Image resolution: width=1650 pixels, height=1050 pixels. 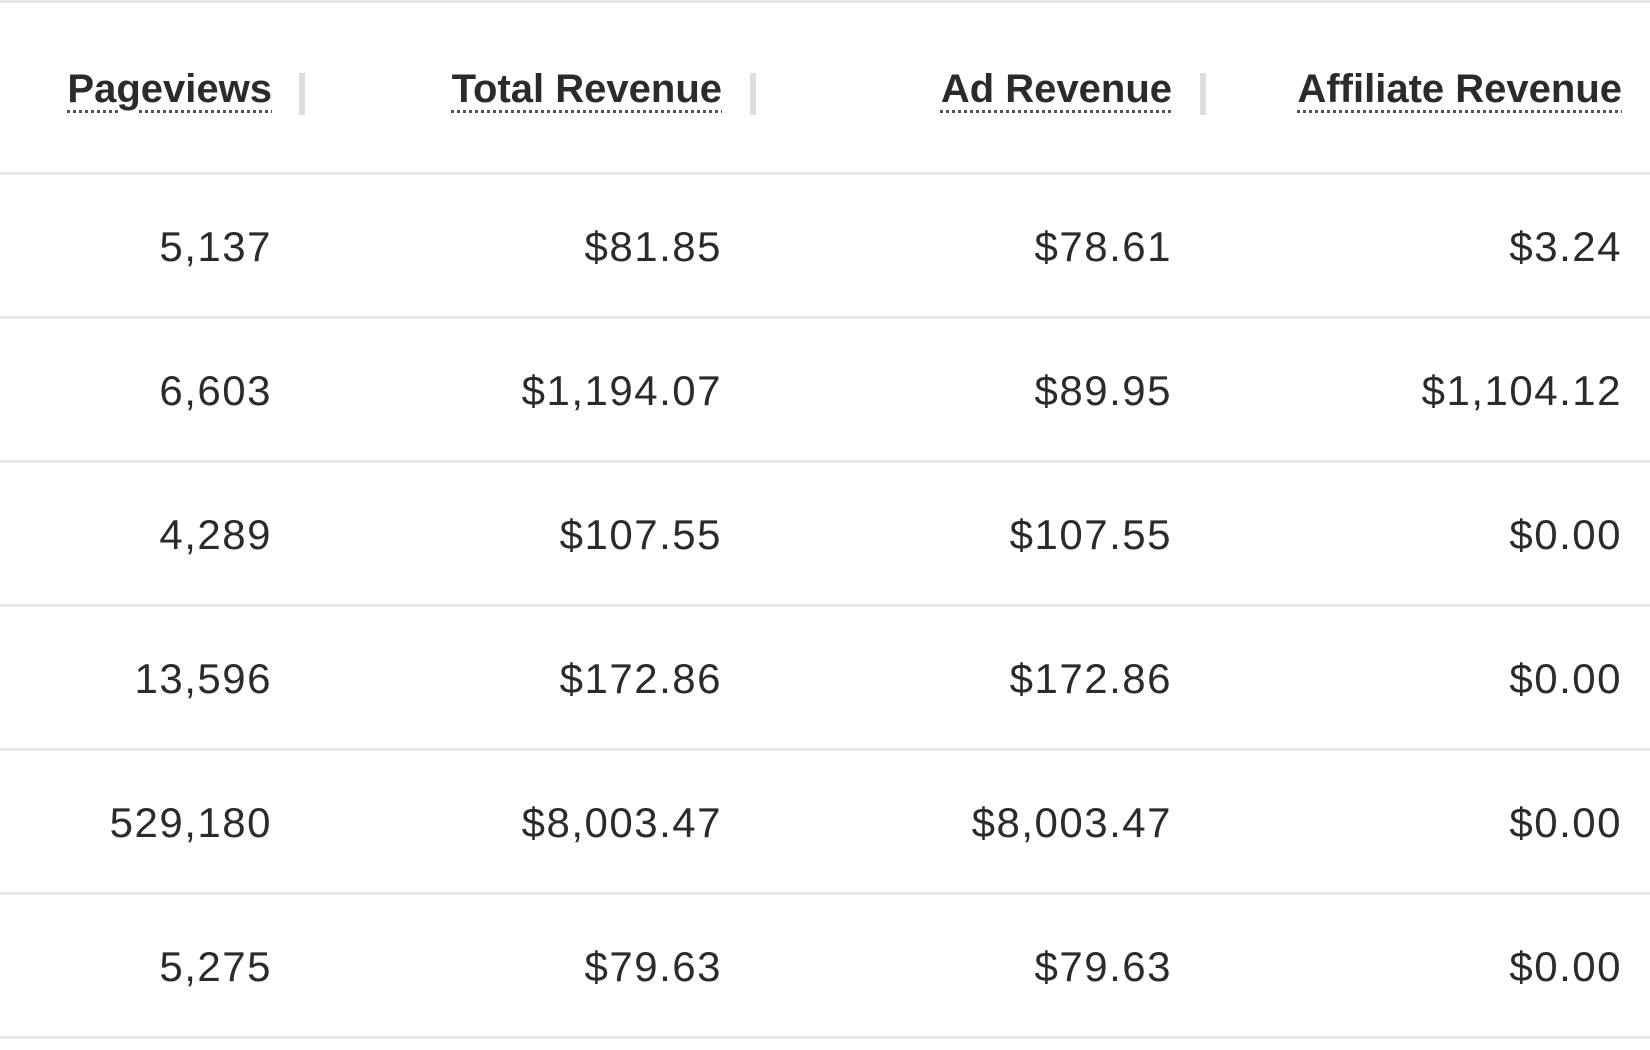 What do you see at coordinates (215, 534) in the screenshot?
I see `pageviews-cell: 4,289` at bounding box center [215, 534].